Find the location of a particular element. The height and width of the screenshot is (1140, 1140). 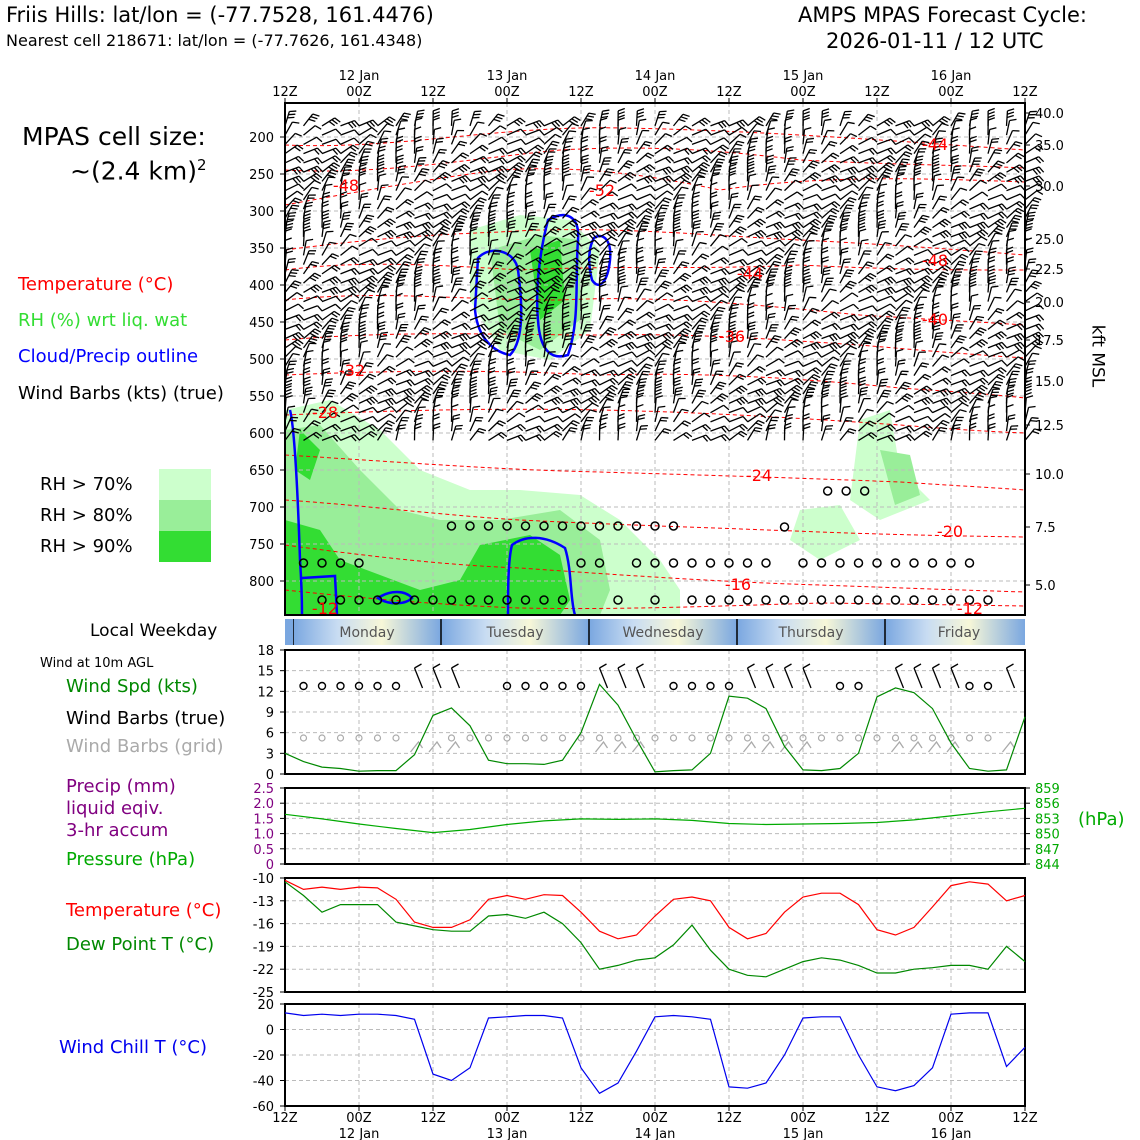

pressure-ytick-1: 847 is located at coordinates (1047, 850).